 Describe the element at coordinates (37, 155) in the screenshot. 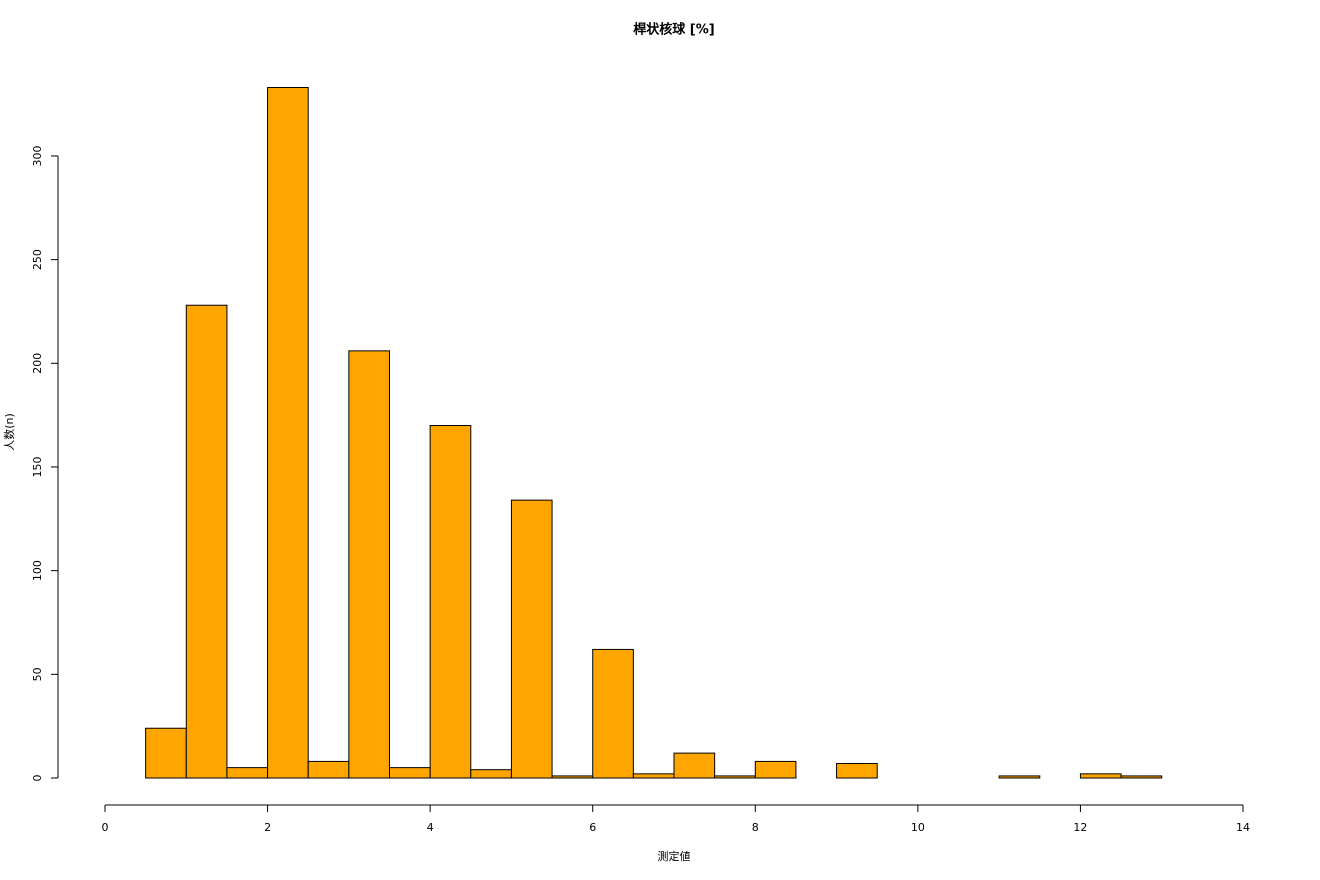

I see `y-tick-label: 300` at that location.